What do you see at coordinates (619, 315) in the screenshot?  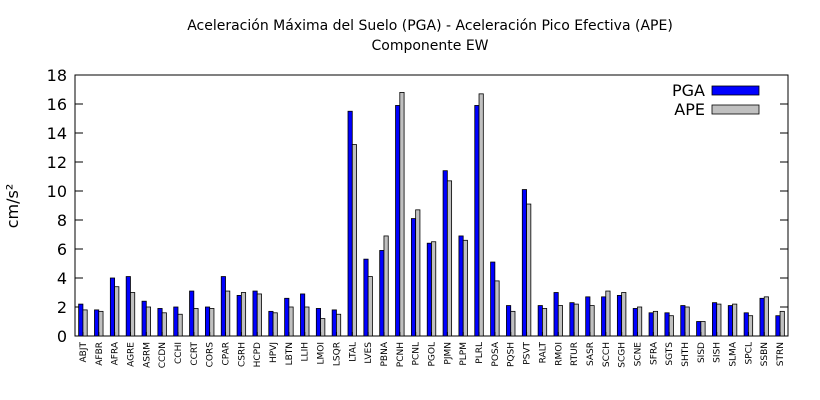 I see `bar-pga-scgh` at bounding box center [619, 315].